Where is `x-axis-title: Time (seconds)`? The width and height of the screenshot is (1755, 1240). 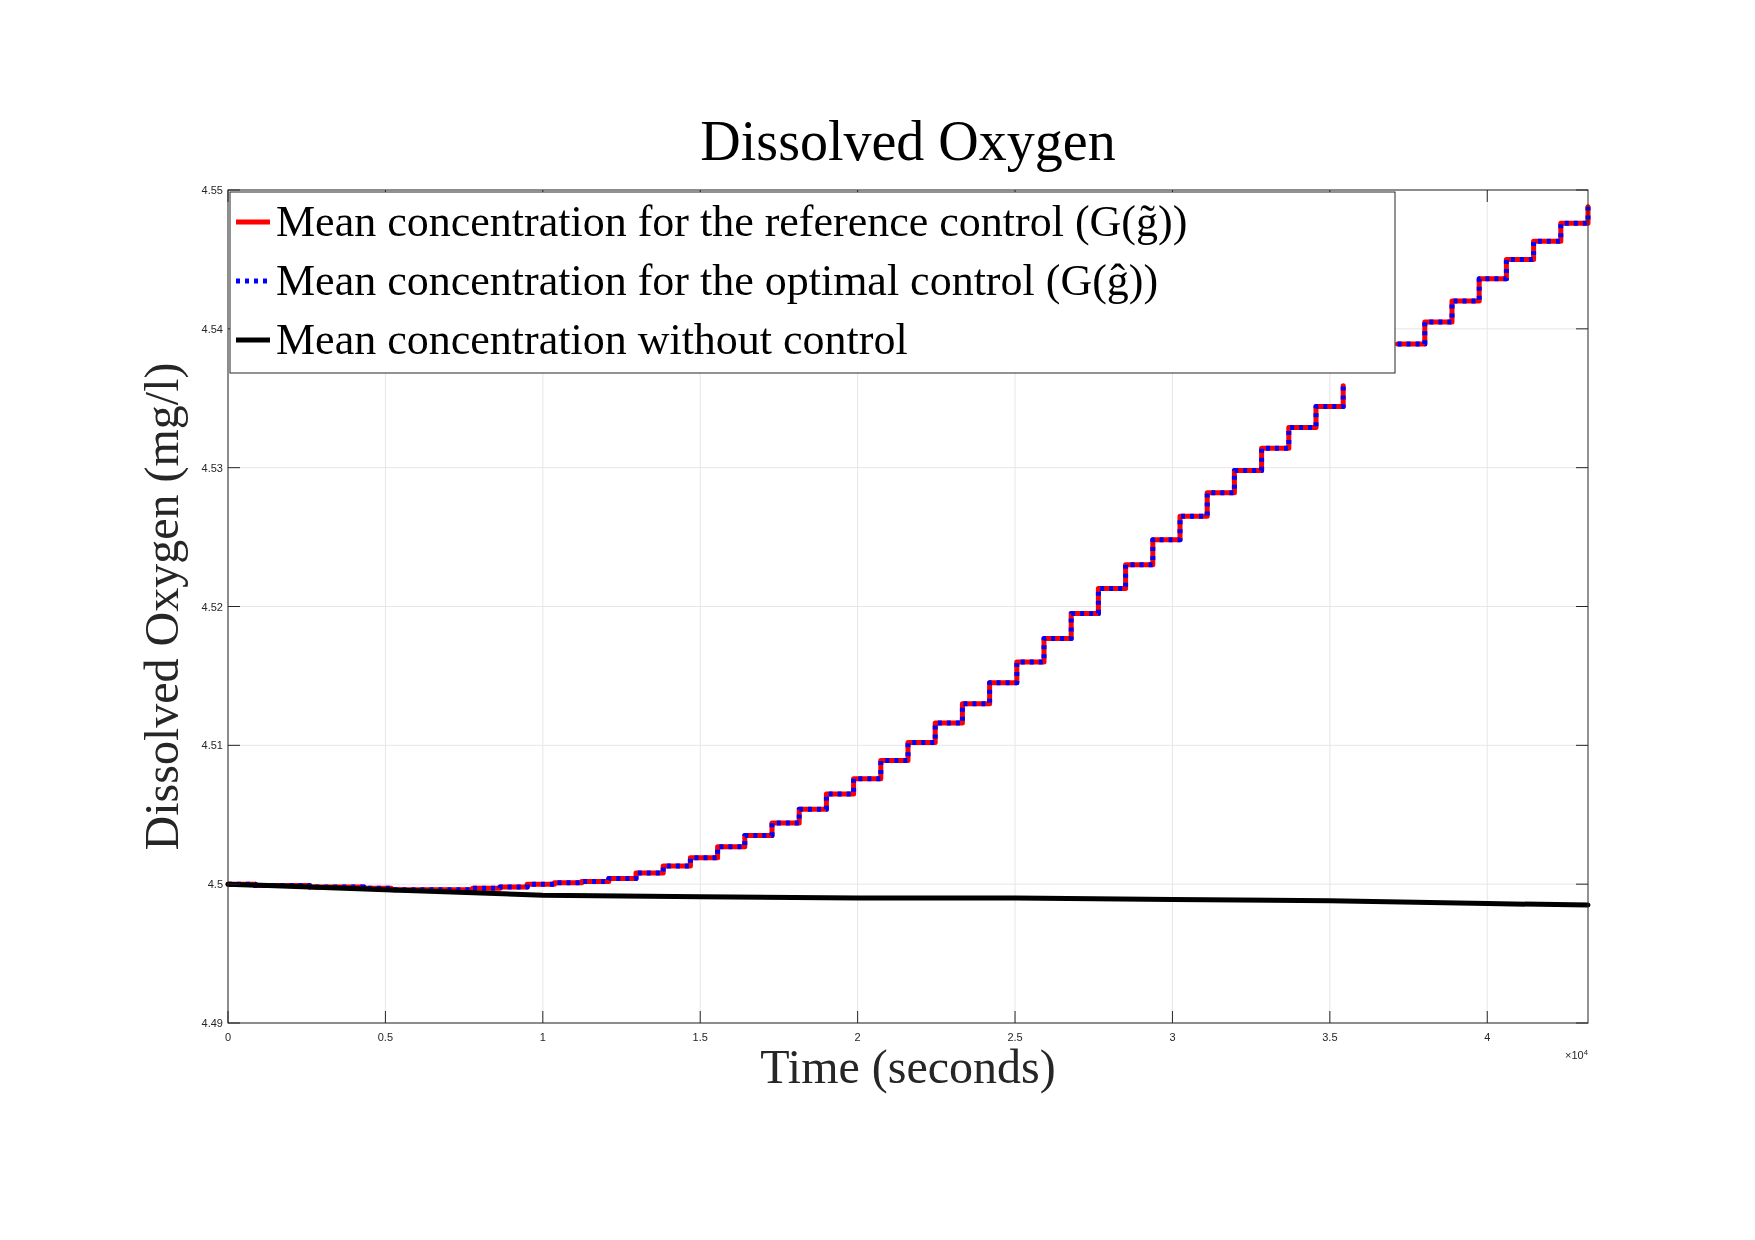
x-axis-title: Time (seconds) is located at coordinates (908, 1067).